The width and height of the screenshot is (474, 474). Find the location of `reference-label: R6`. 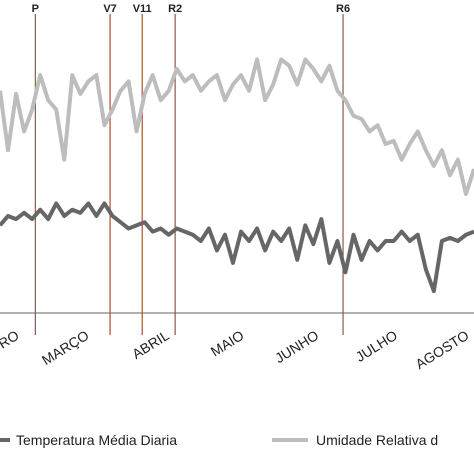

reference-label: R6 is located at coordinates (343, 9).